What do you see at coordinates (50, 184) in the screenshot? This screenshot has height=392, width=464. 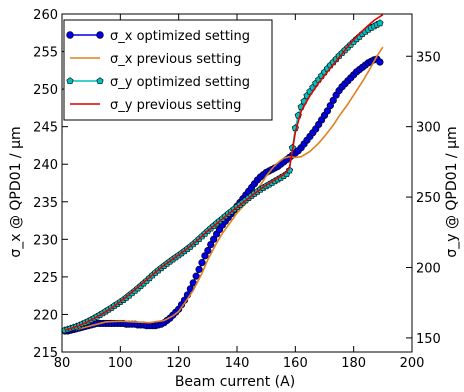 I see `y-axis-left: 215 220 225 230 235 240 245 250 255 260` at bounding box center [50, 184].